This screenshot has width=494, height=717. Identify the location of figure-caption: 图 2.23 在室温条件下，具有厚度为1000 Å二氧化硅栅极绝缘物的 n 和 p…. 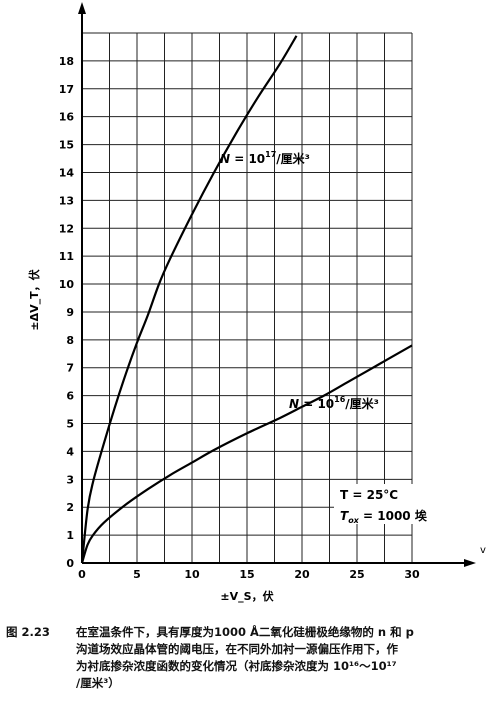
(247, 658).